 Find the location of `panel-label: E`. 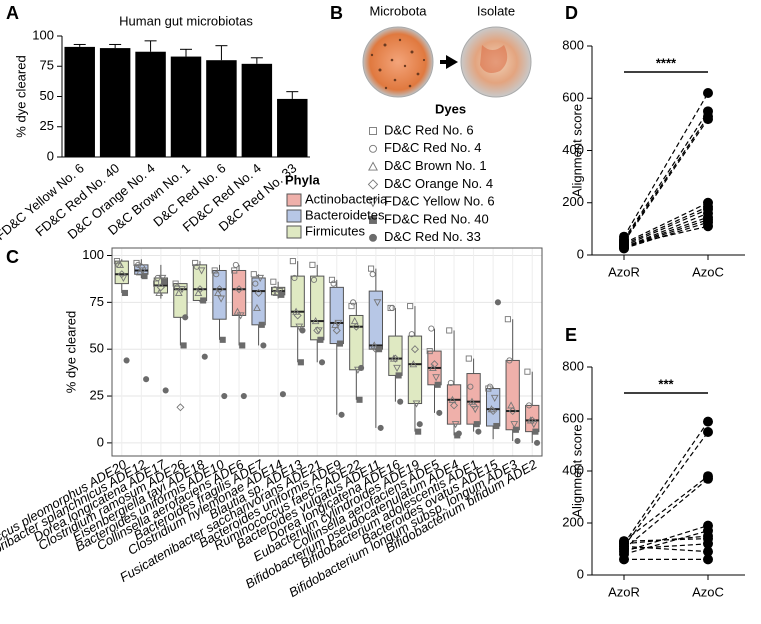

panel-label: E is located at coordinates (571, 335).